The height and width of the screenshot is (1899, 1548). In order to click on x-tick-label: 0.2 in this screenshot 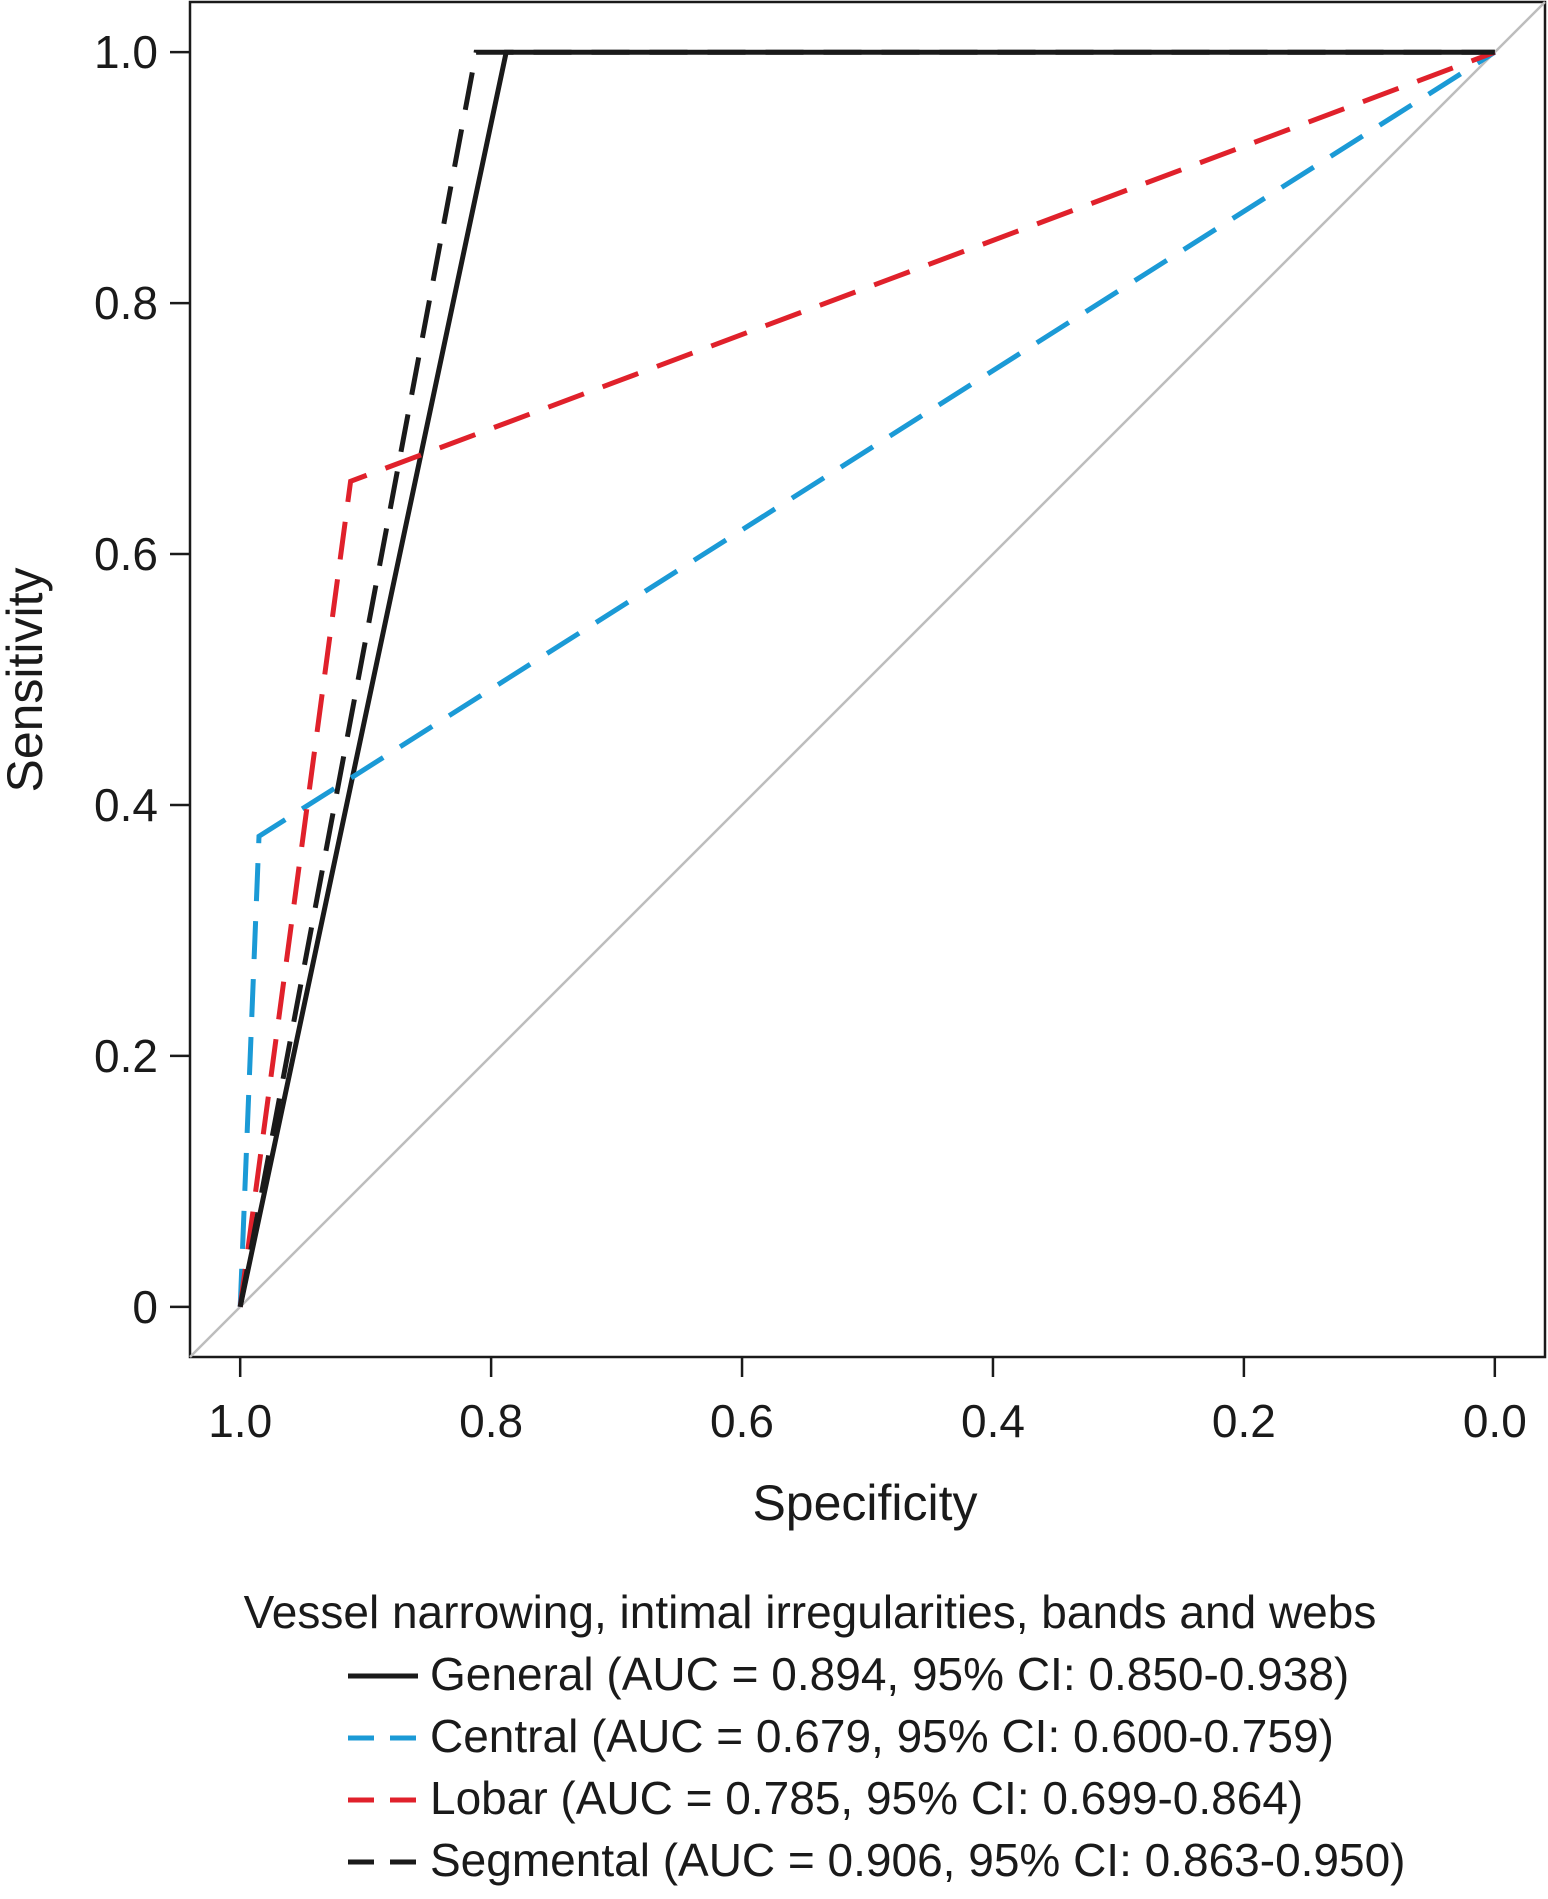, I will do `click(1244, 1421)`.